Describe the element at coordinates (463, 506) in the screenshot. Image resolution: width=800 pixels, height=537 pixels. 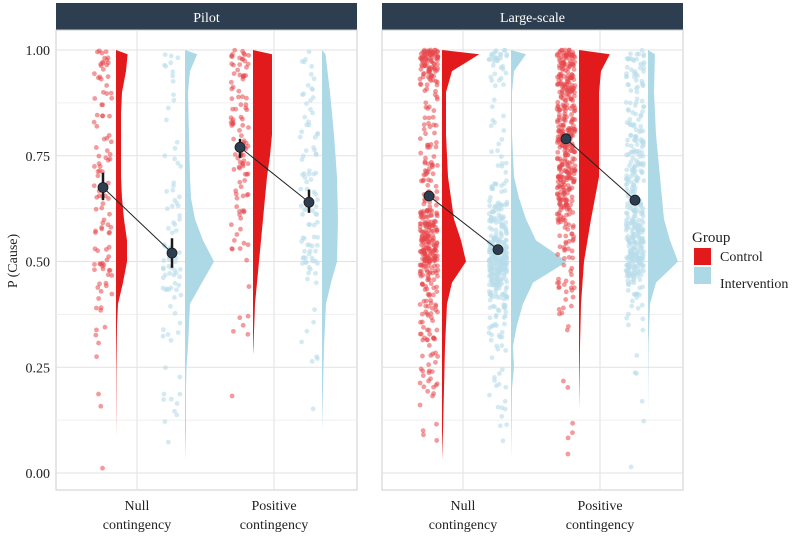
I see `x-tick-label: Null` at that location.